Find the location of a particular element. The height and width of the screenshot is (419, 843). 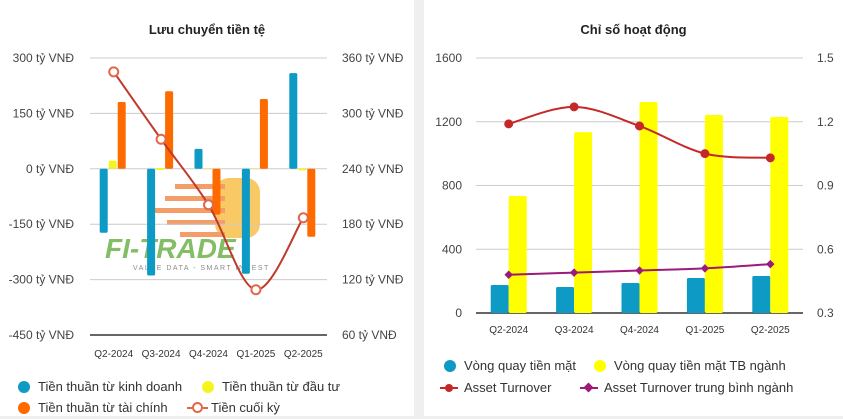

y-left-tick-label: 400 is located at coordinates (452, 249).